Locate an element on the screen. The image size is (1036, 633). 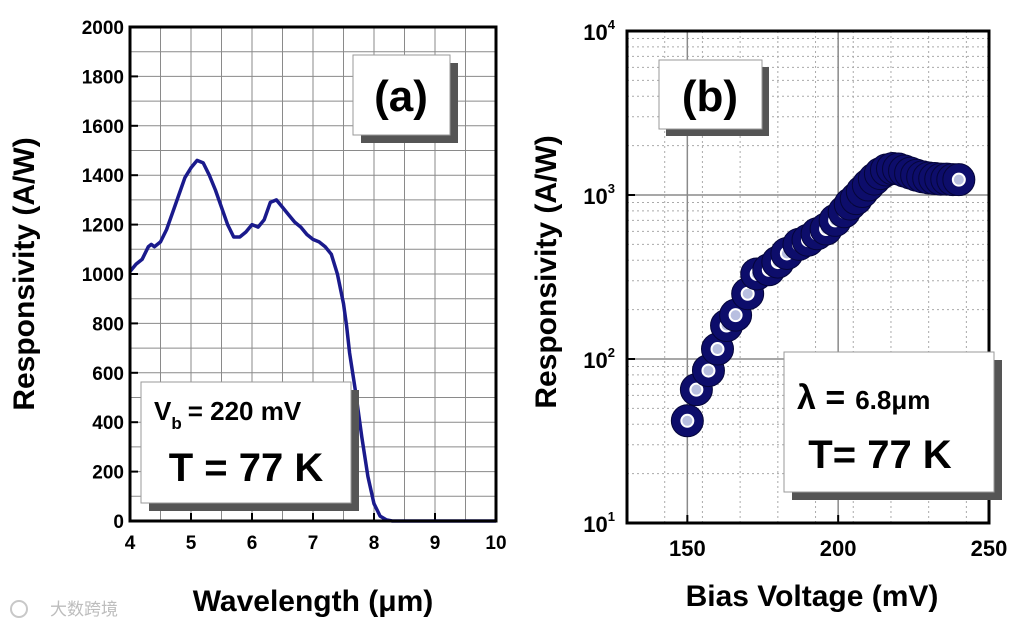
panel-a-y-tick-label: 400 is located at coordinates (108, 423).